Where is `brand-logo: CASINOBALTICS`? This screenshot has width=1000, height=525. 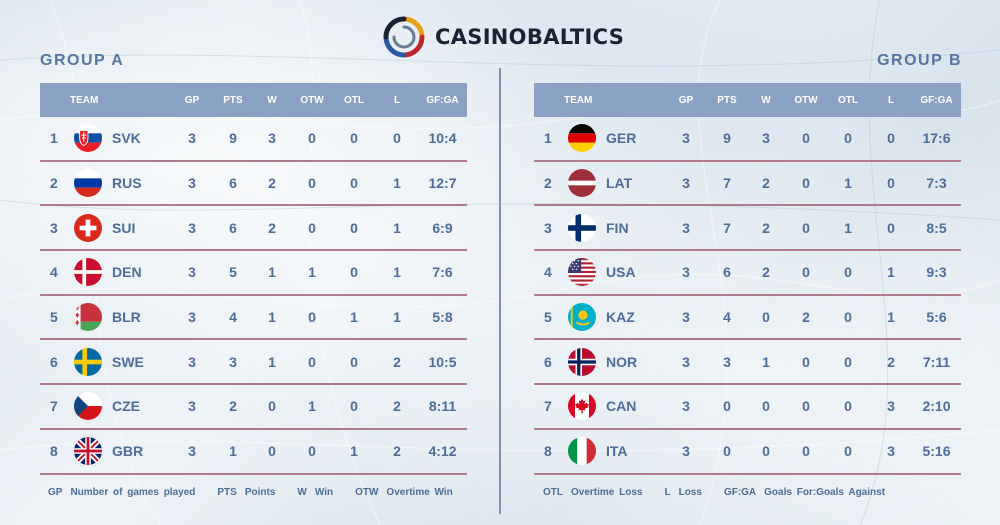 brand-logo: CASINOBALTICS is located at coordinates (503, 37).